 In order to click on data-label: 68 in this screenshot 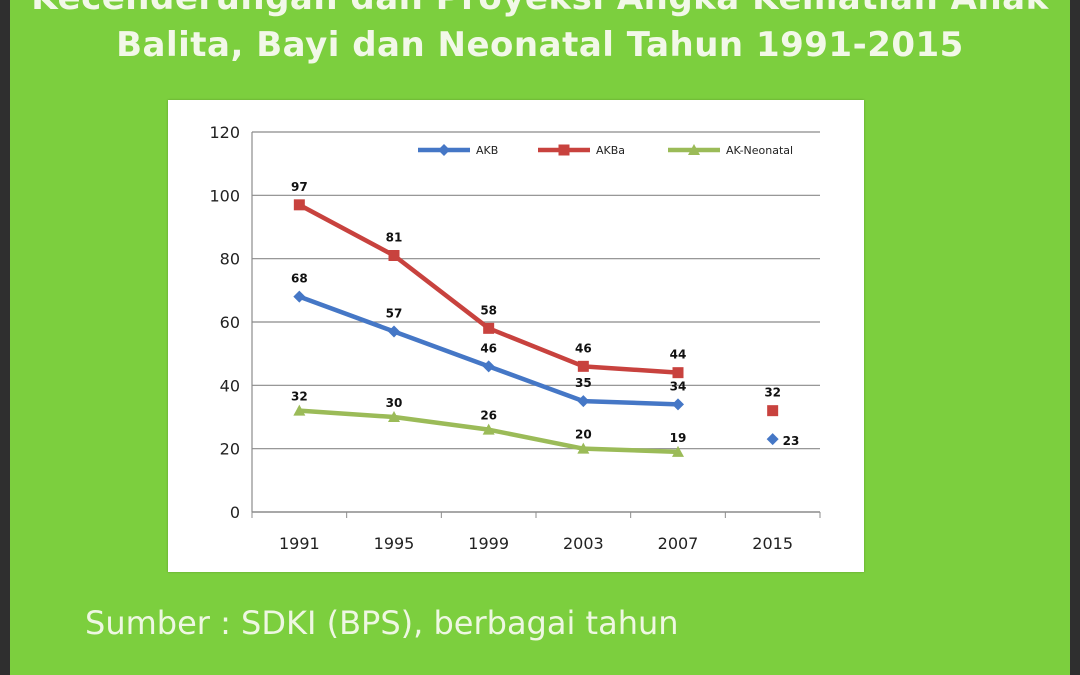, I will do `click(299, 279)`.